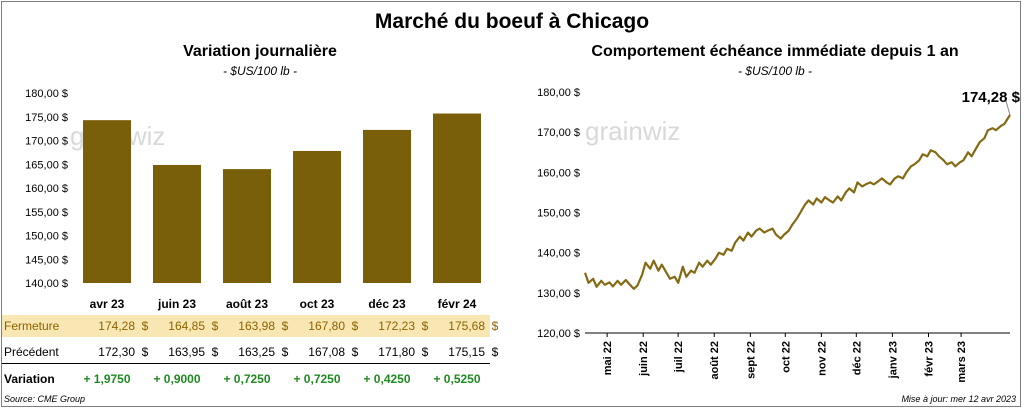 The height and width of the screenshot is (410, 1024). What do you see at coordinates (644, 359) in the screenshot?
I see `x-tick-label: juin 22` at bounding box center [644, 359].